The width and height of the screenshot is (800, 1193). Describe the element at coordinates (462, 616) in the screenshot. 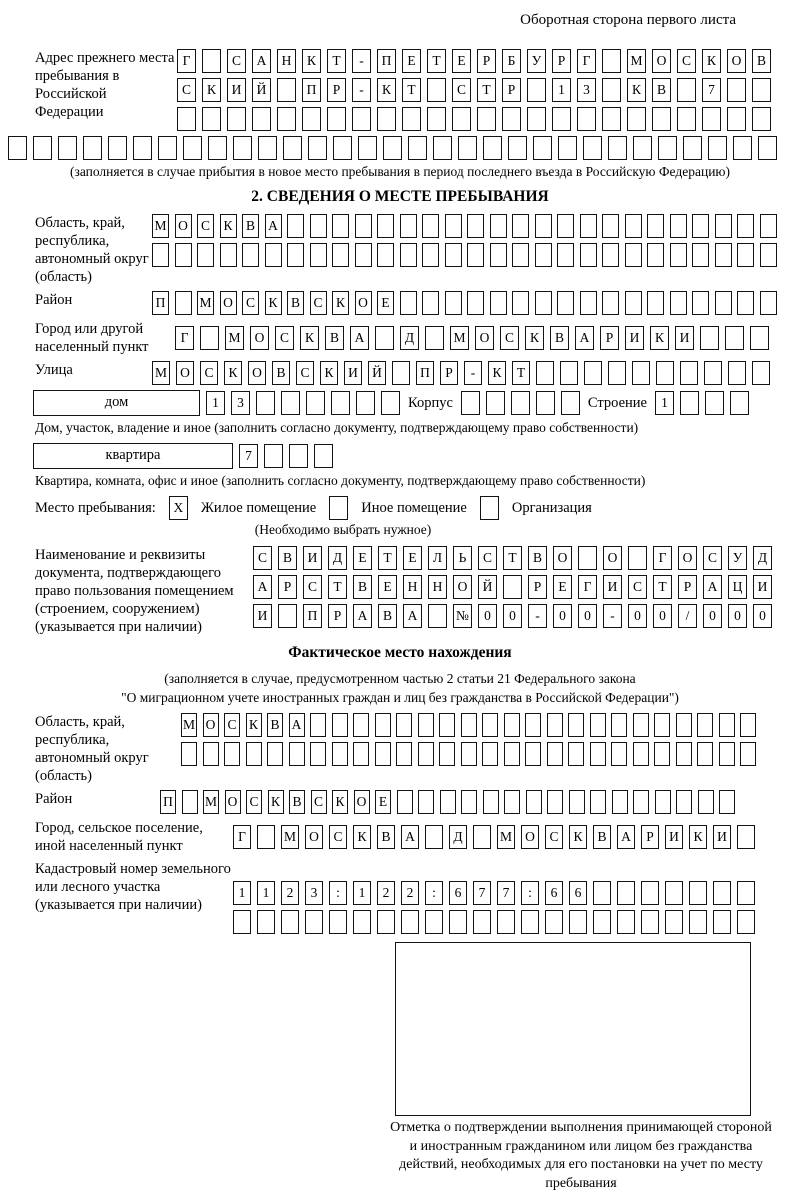

I see `char-box: №` at that location.